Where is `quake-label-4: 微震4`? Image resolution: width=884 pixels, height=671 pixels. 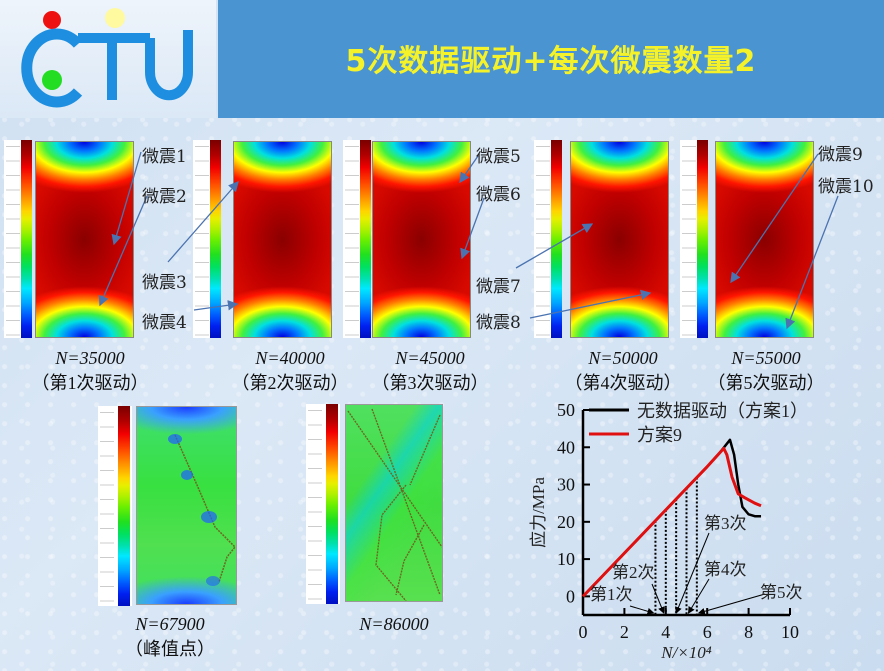
quake-label-4: 微震4 is located at coordinates (164, 323).